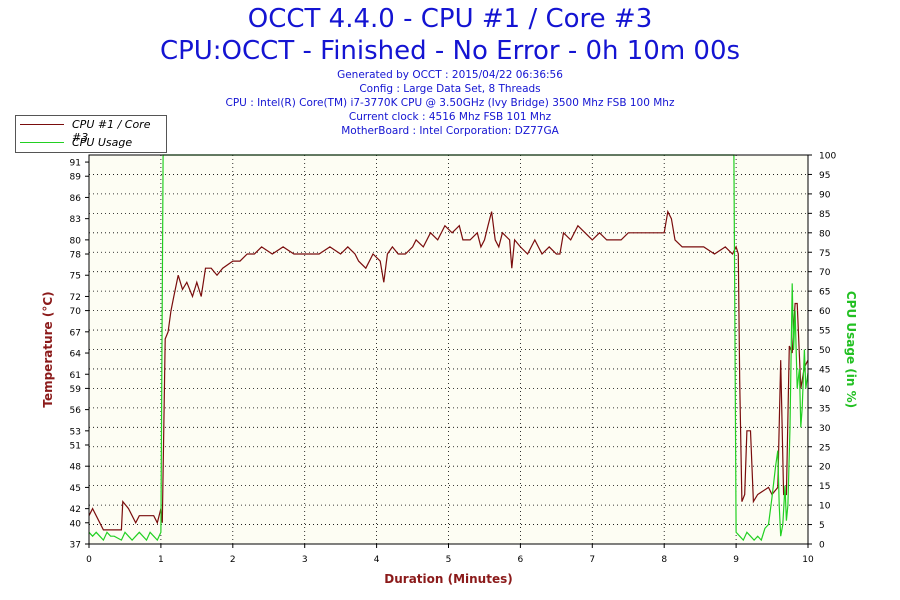  What do you see at coordinates (75, 546) in the screenshot?
I see `y-left-tick-label: 37` at bounding box center [75, 546].